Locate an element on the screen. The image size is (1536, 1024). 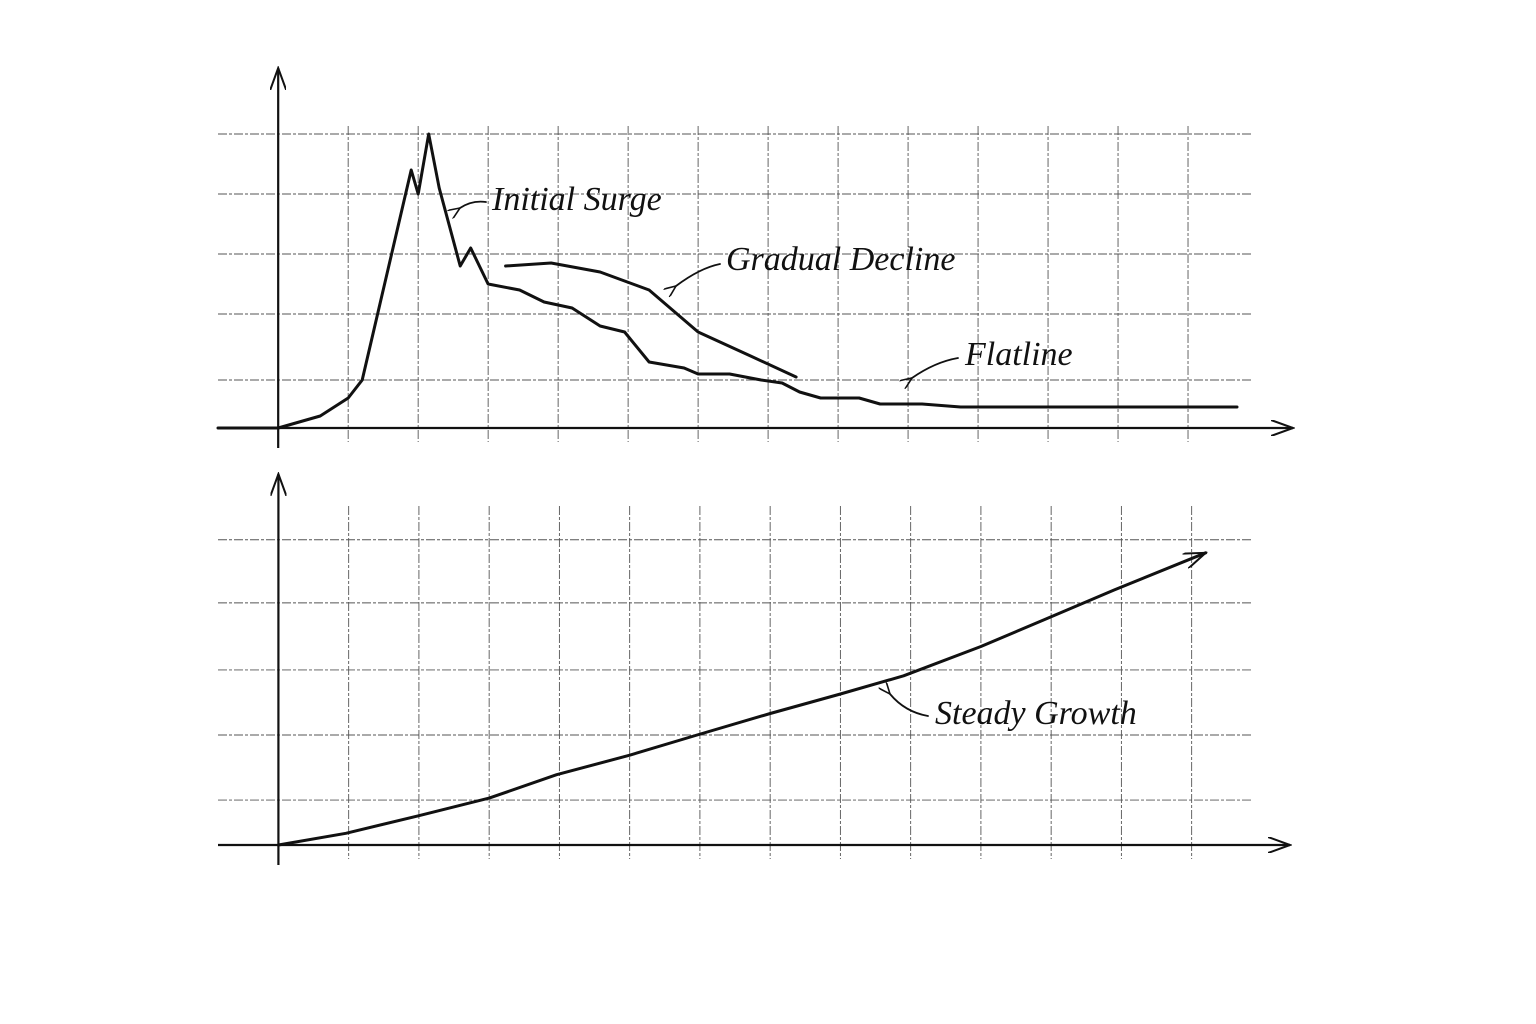
data-line is located at coordinates (651, 320).